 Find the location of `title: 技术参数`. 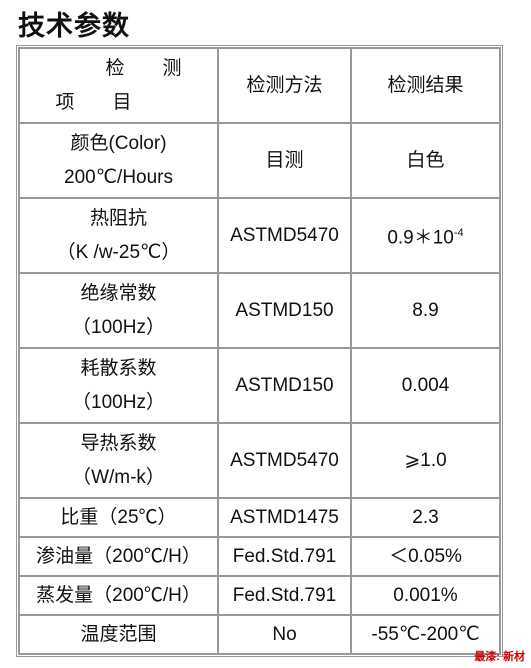

title: 技术参数 is located at coordinates (74, 26).